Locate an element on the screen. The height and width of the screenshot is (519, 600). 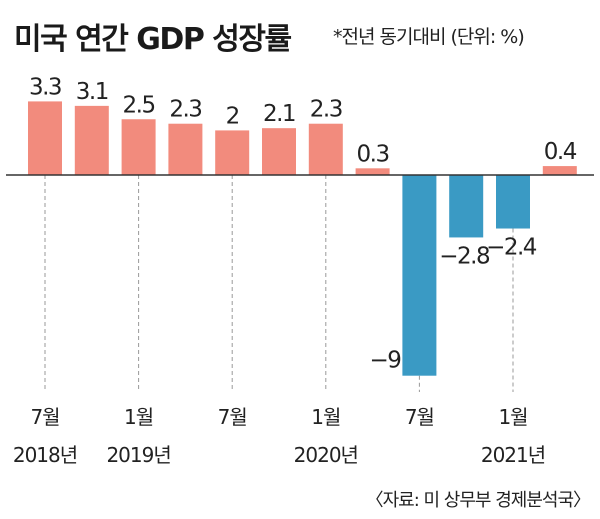
x-axis-labels: 7월 2018년 1월 2019년 7월 1월 2020년 7월 1월 2021년 is located at coordinates (279, 436).